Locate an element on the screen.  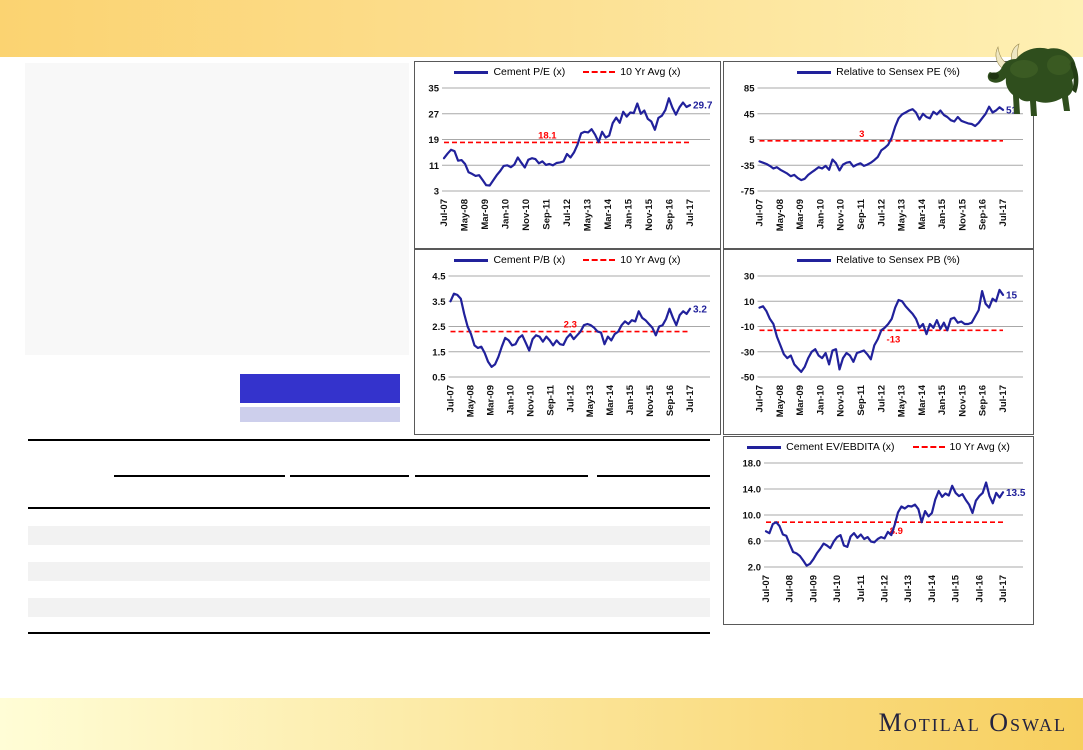
svg-text: 15 is located at coordinates (1012, 295).